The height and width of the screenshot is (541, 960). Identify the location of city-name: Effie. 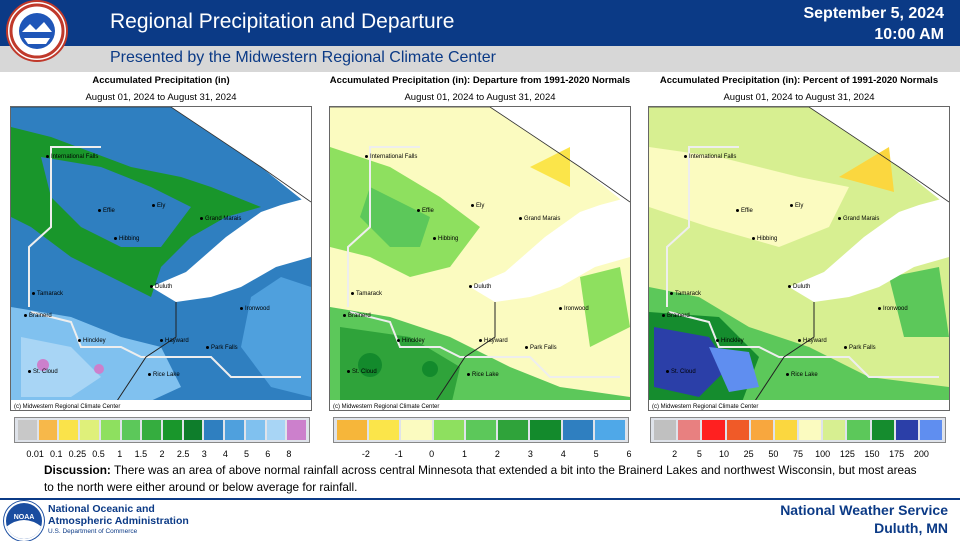
(747, 211).